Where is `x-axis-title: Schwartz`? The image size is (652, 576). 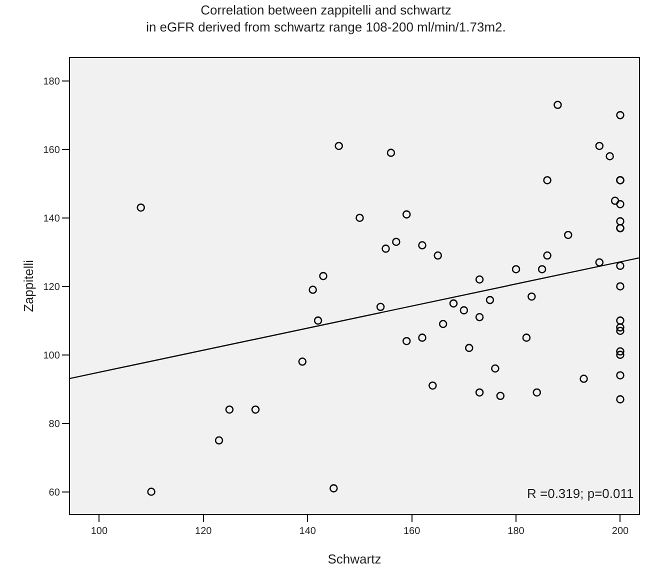
x-axis-title: Schwartz is located at coordinates (355, 559).